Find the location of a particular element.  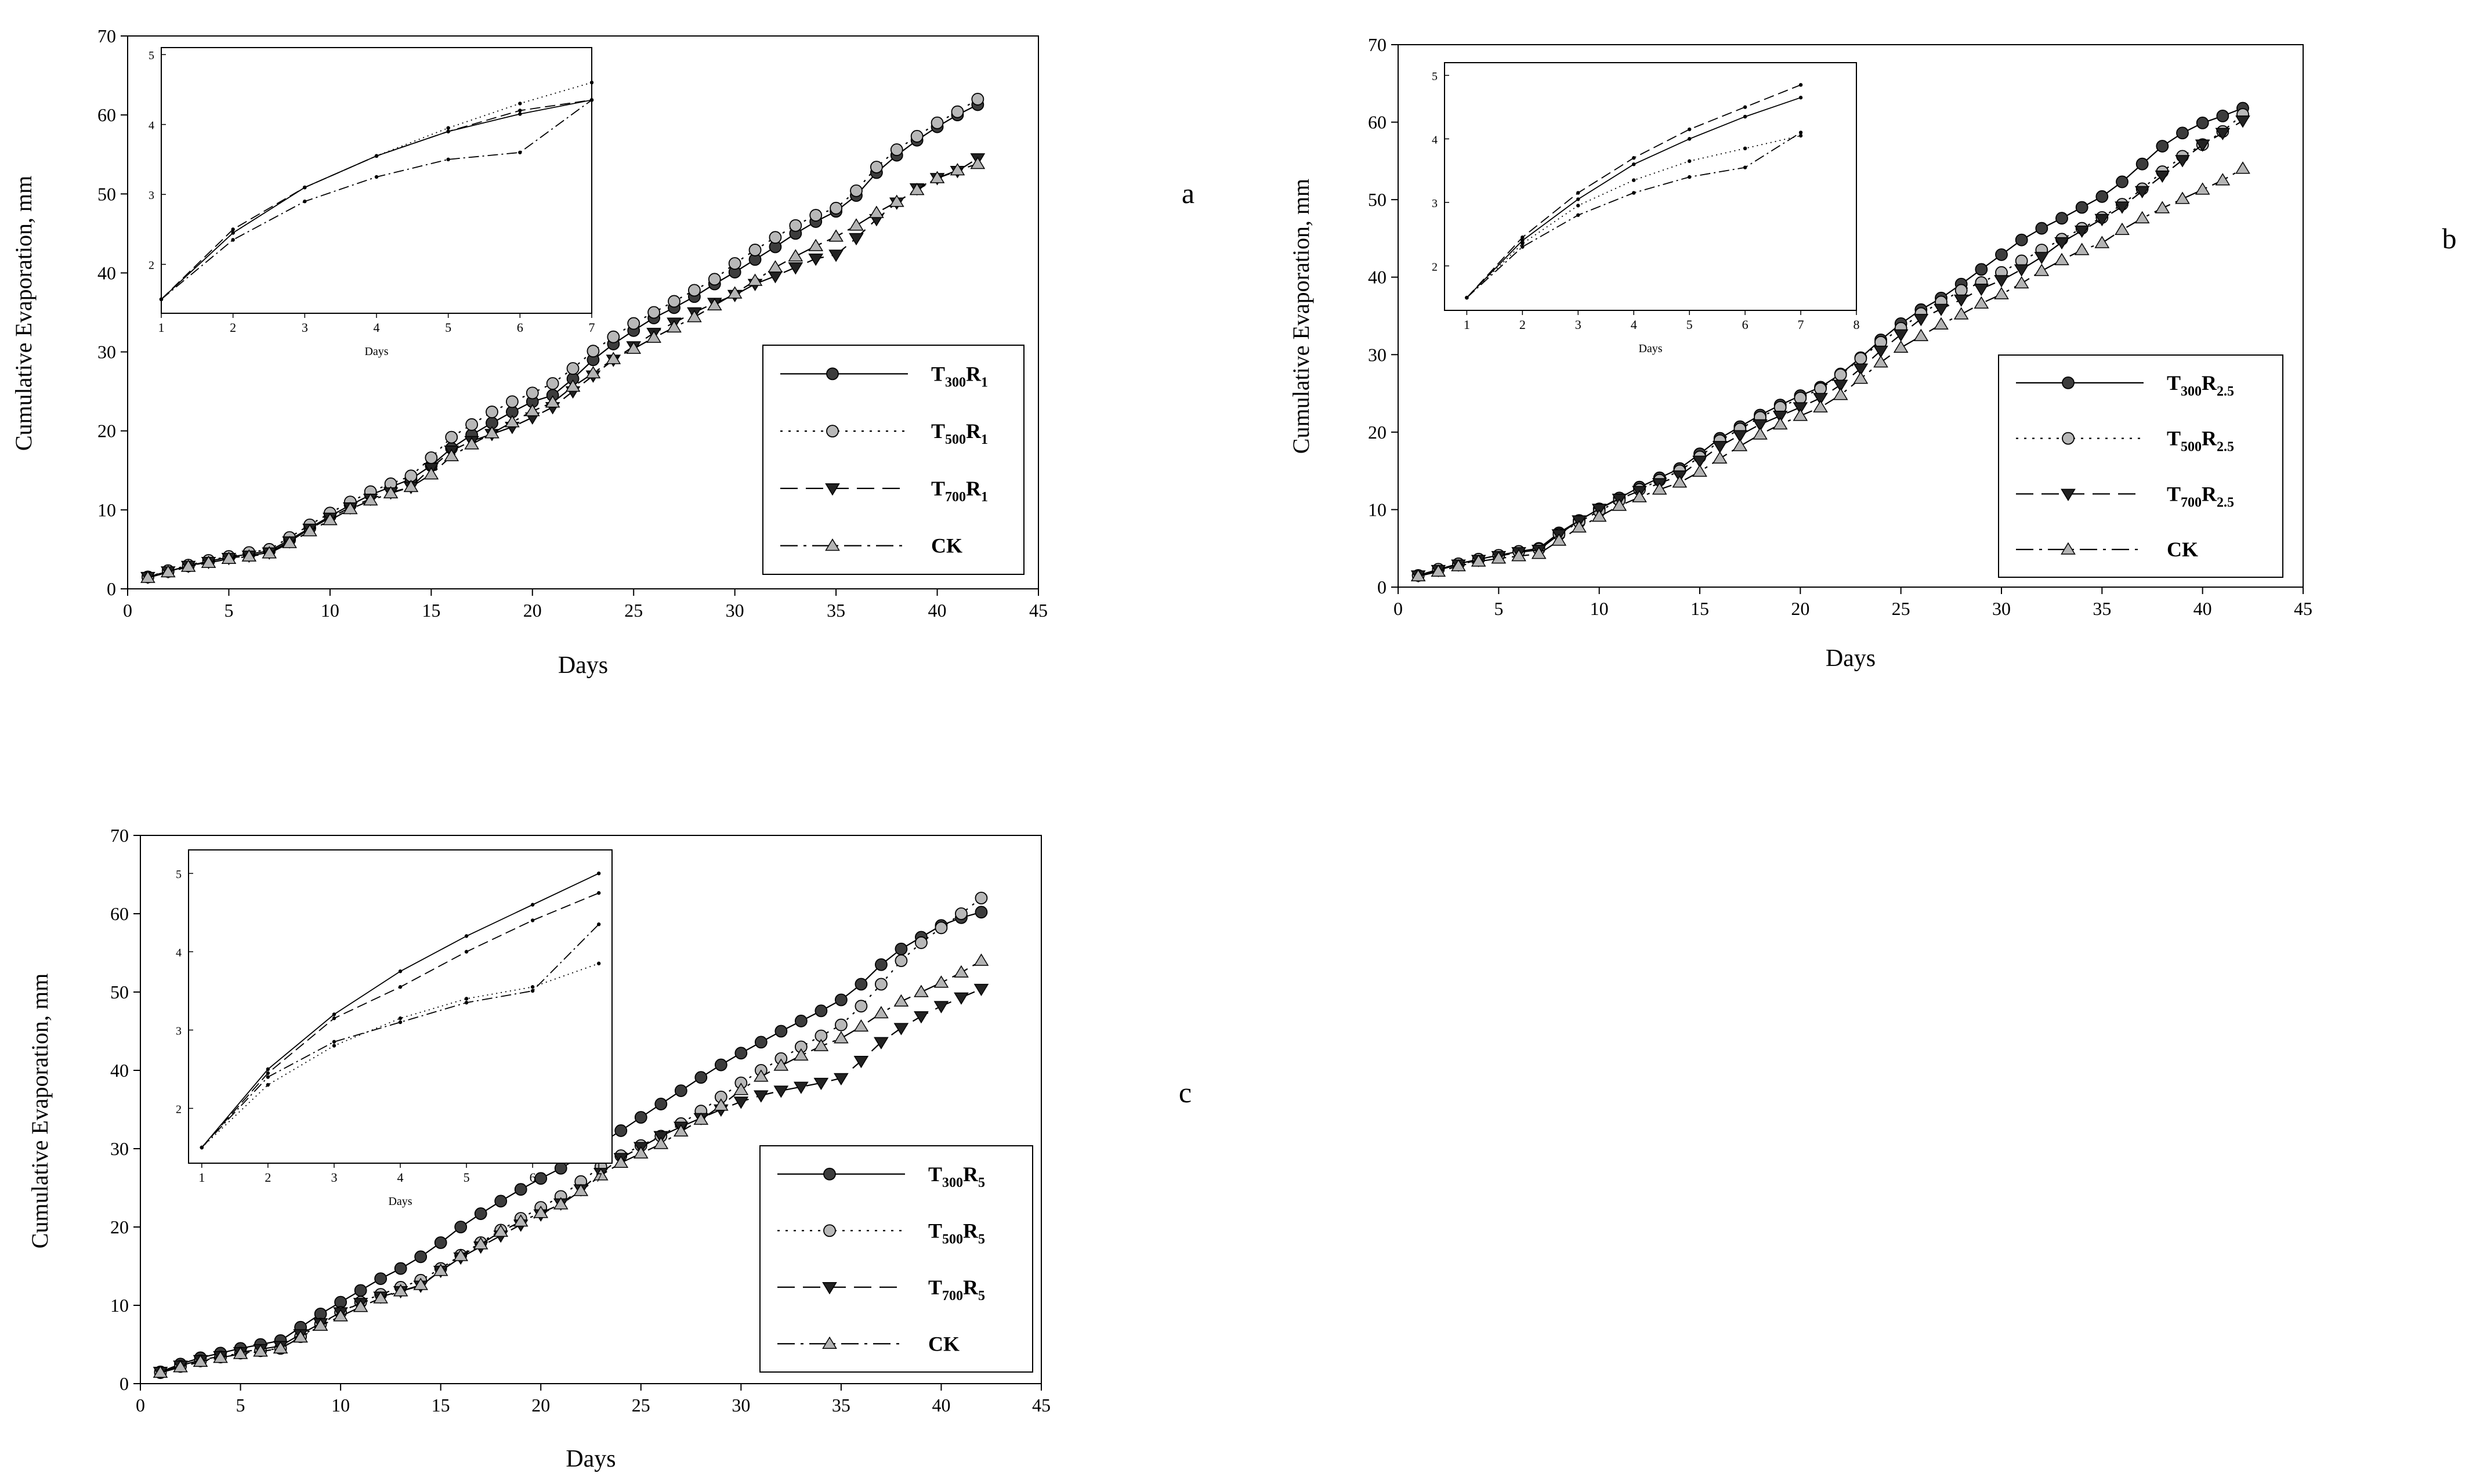

panel-label: c is located at coordinates (1185, 1092).